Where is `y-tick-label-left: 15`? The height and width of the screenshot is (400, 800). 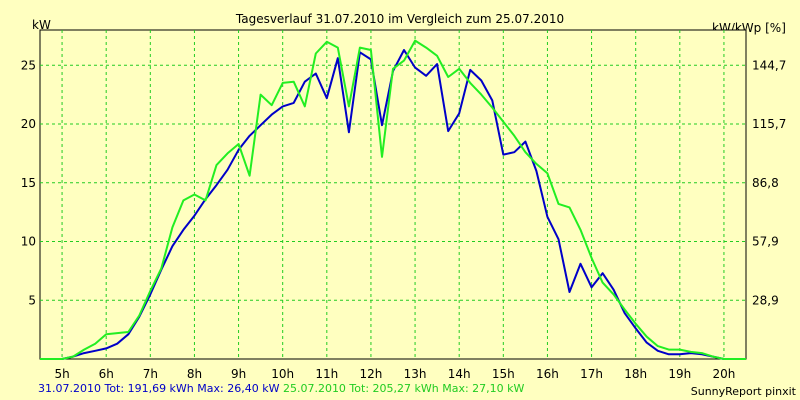 y-tick-label-left: 15 is located at coordinates (28, 183).